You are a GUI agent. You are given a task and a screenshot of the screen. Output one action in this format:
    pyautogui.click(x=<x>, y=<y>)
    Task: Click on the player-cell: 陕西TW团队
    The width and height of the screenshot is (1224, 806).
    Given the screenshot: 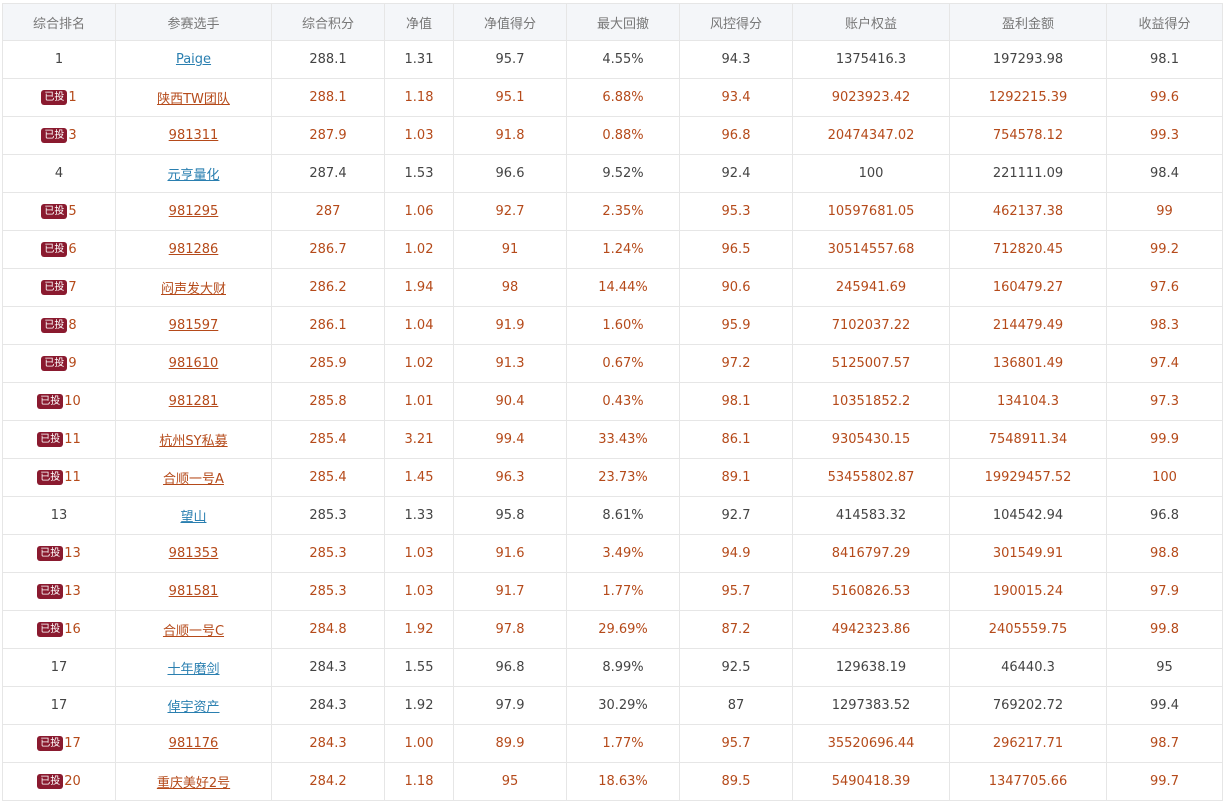 What is the action you would take?
    pyautogui.click(x=193, y=97)
    